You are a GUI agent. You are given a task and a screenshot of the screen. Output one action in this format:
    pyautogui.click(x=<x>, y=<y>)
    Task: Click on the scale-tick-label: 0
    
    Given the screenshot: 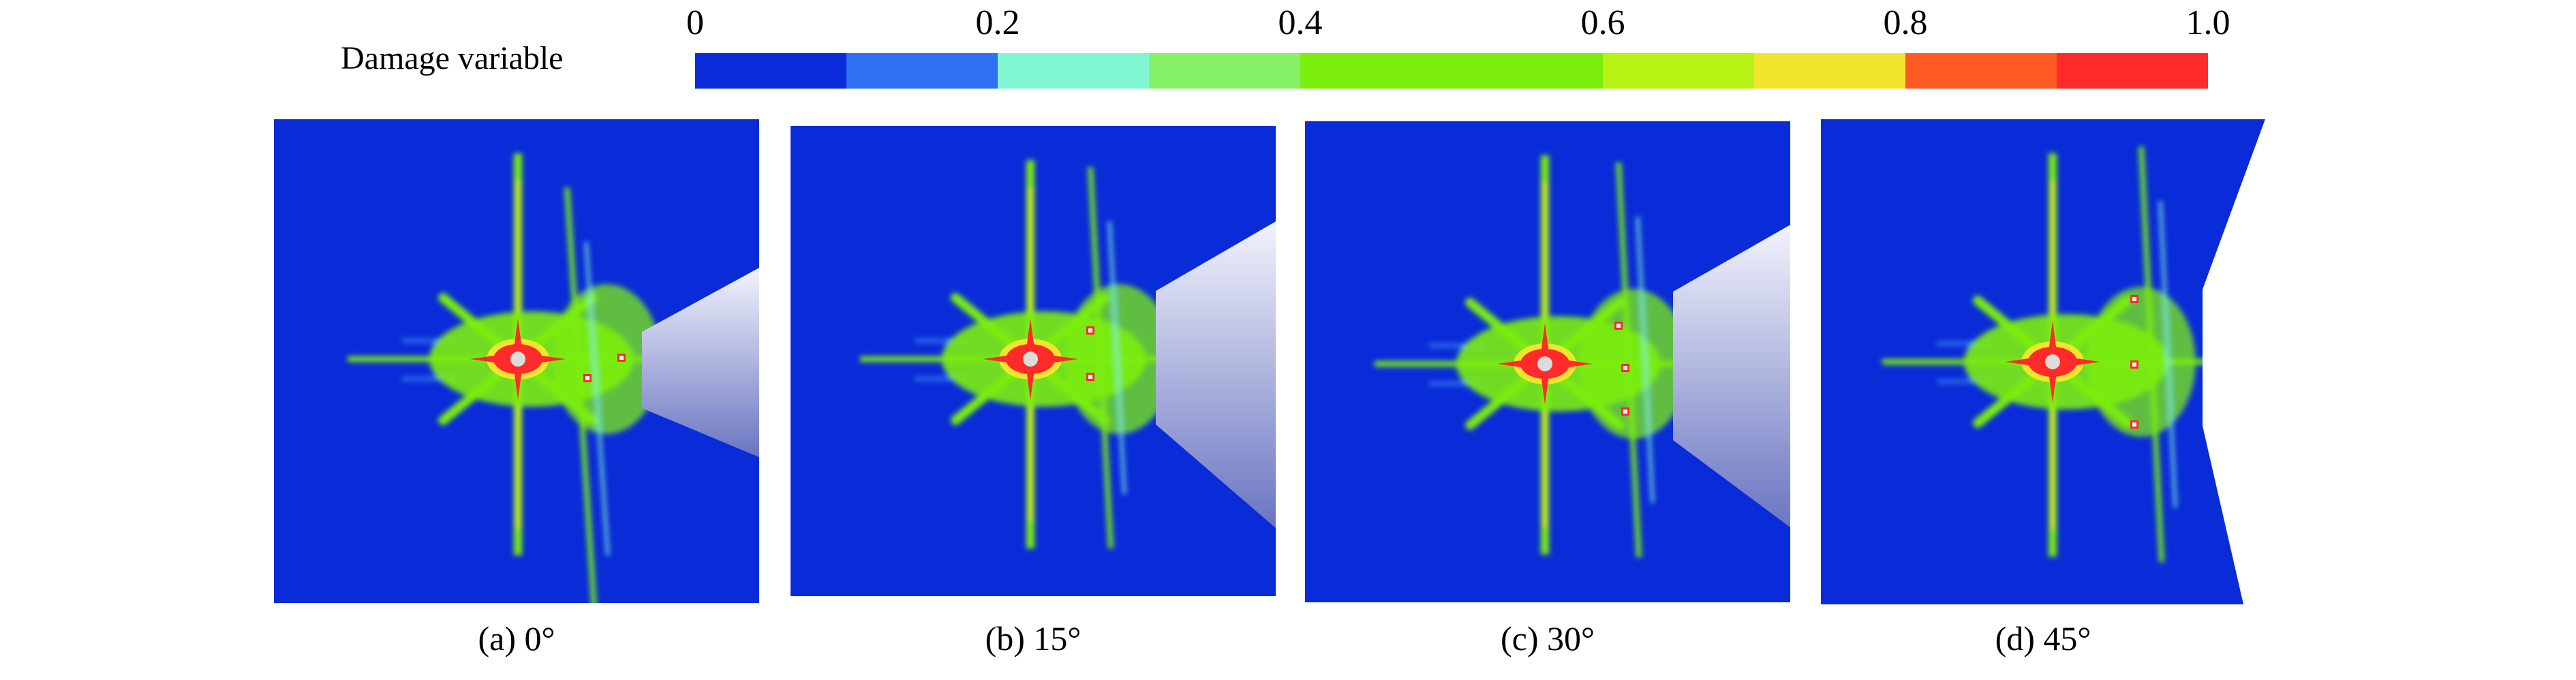 What is the action you would take?
    pyautogui.click(x=695, y=22)
    